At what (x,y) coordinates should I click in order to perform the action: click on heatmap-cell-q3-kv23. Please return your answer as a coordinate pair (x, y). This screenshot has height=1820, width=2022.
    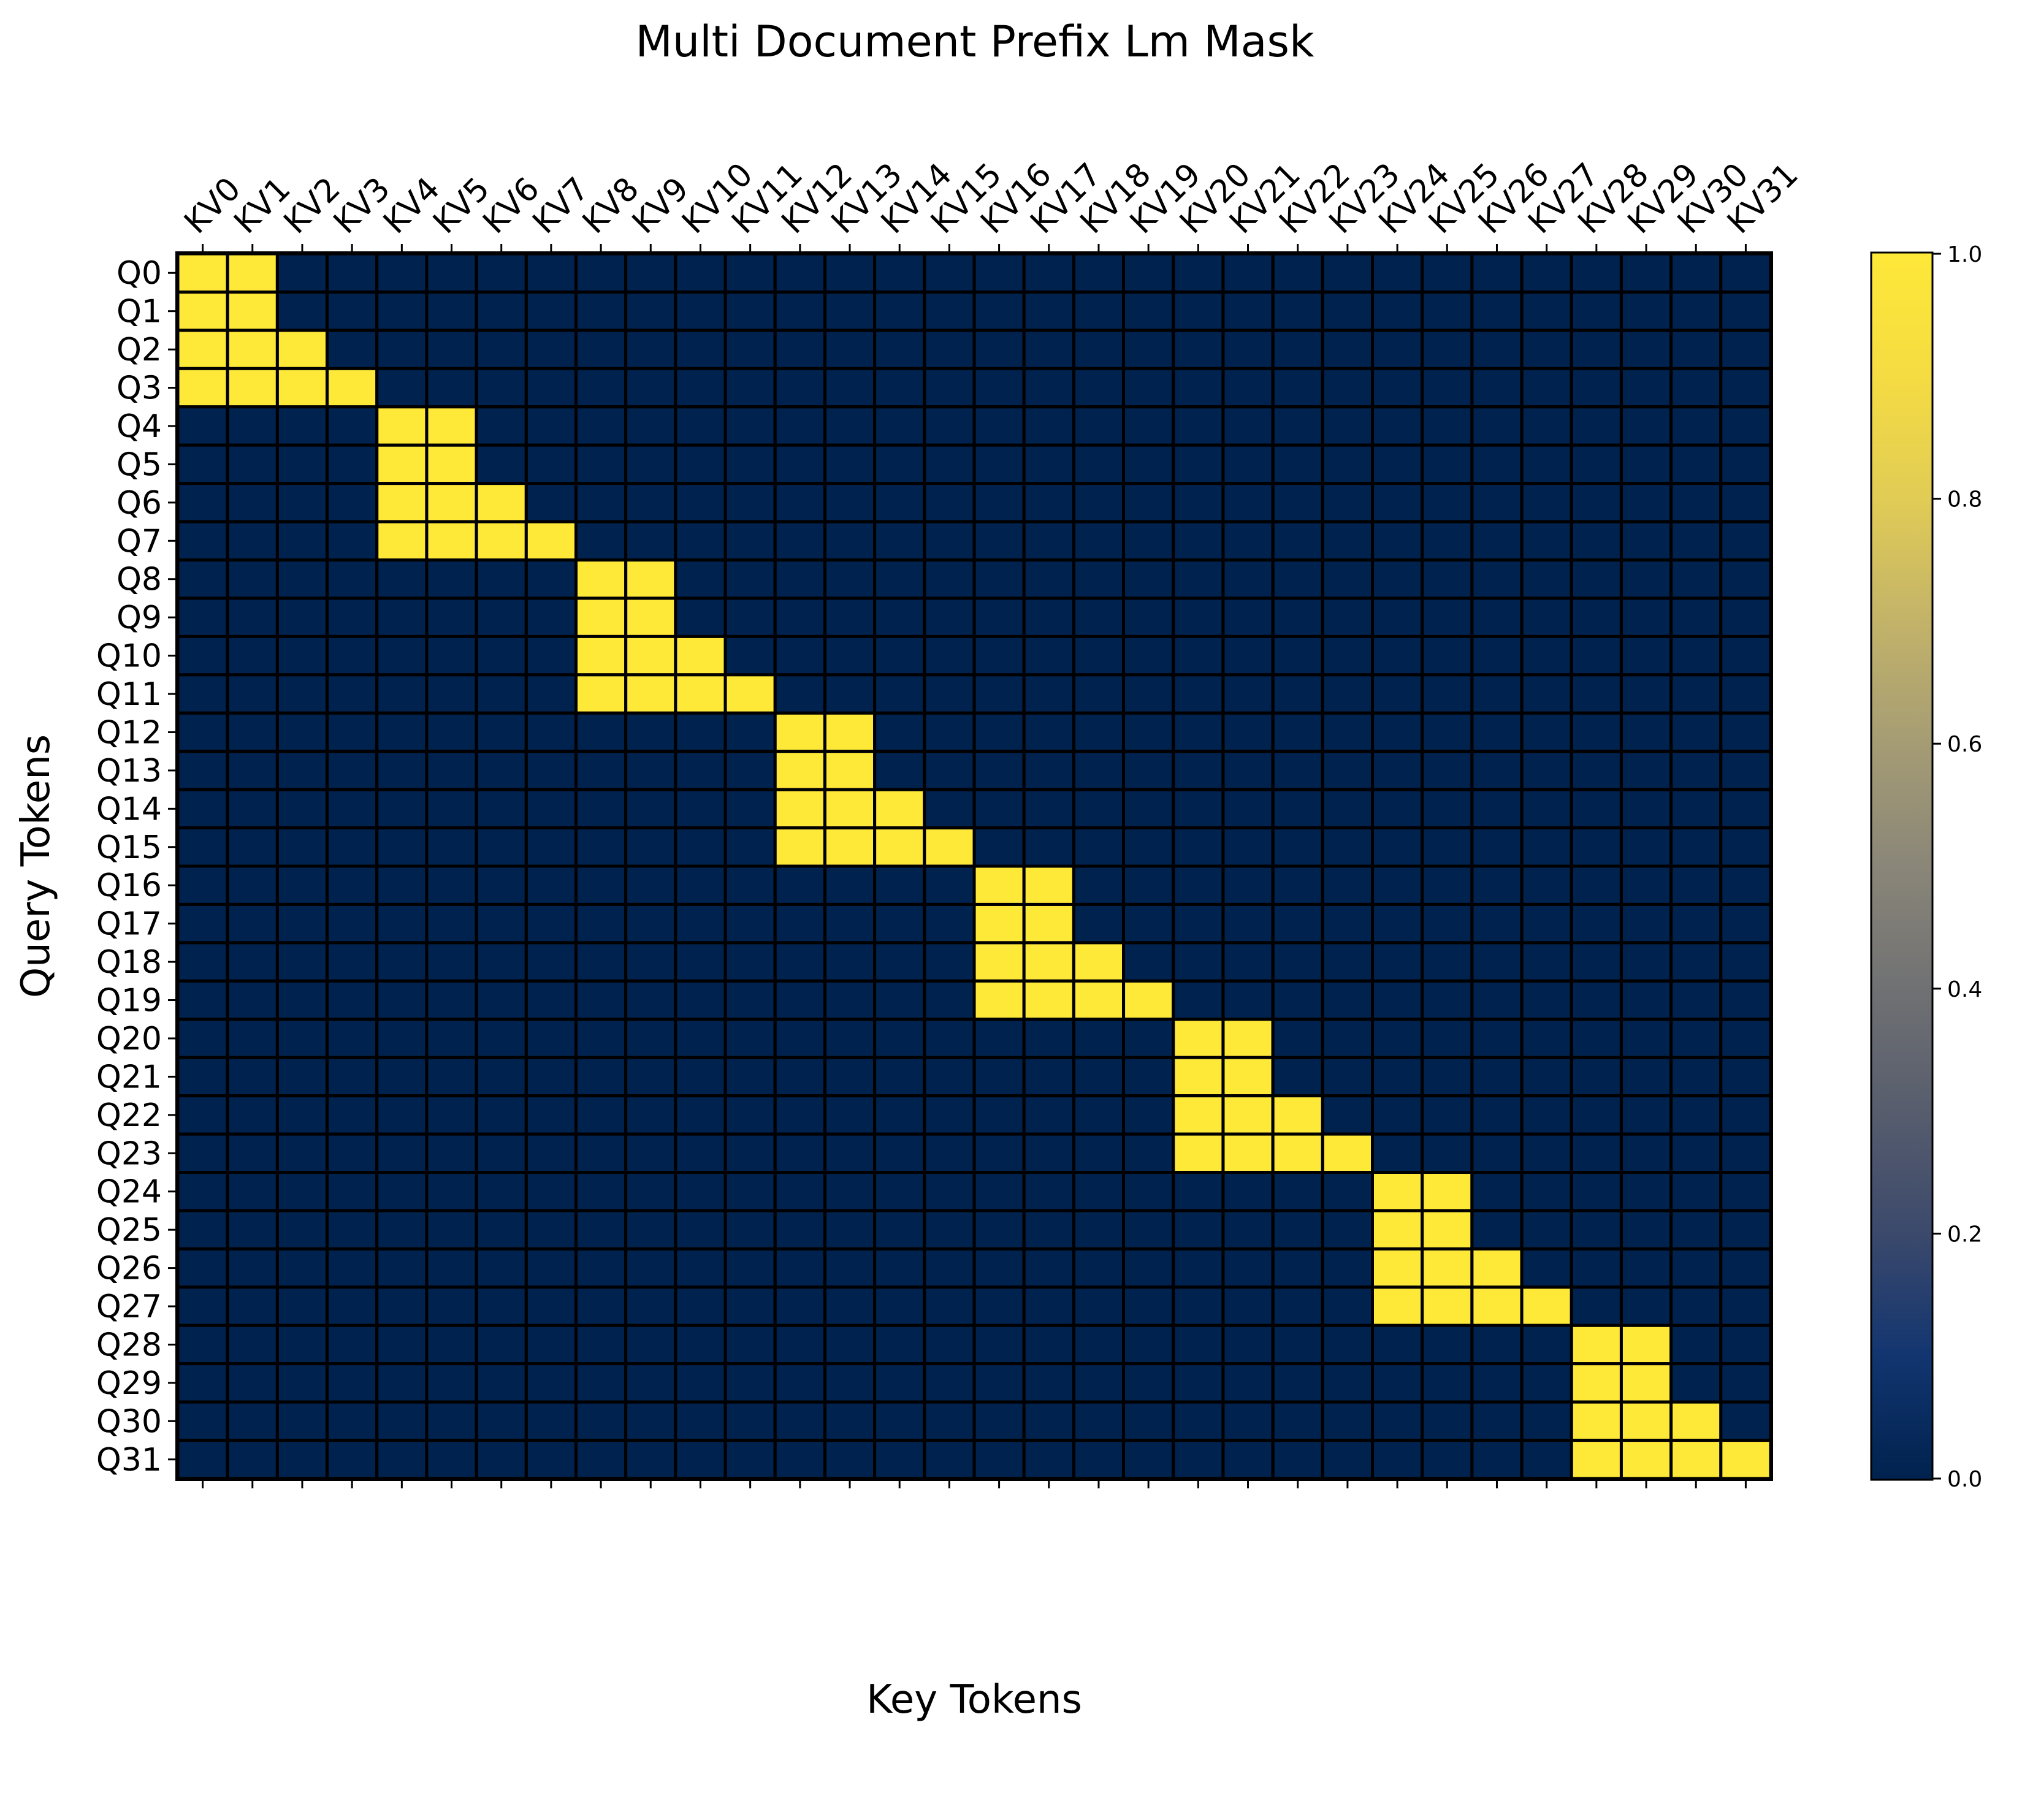
    Looking at the image, I should click on (1348, 388).